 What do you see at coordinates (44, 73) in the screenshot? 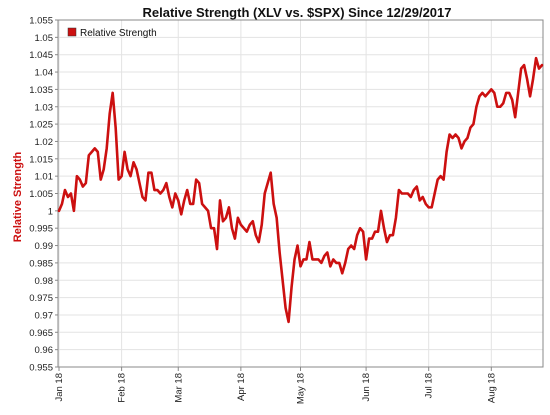
I see `y-tick-label: 1.04` at bounding box center [44, 73].